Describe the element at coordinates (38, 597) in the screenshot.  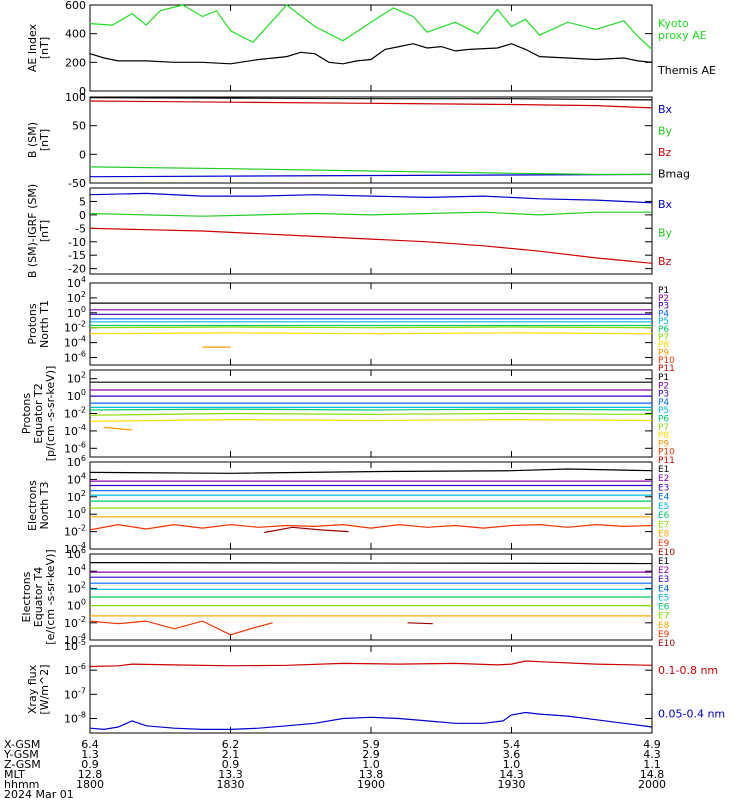
I see `y-axis-label: Equator T4` at that location.